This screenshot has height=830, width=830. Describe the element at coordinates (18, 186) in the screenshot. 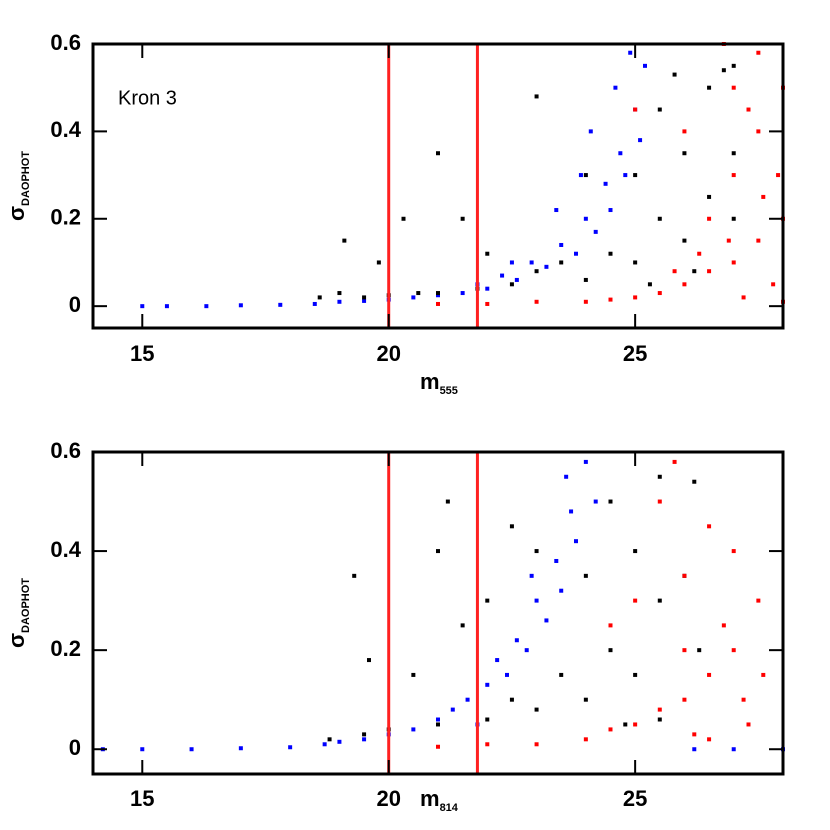

I see `y-axis-label: σDAOPHOT` at that location.